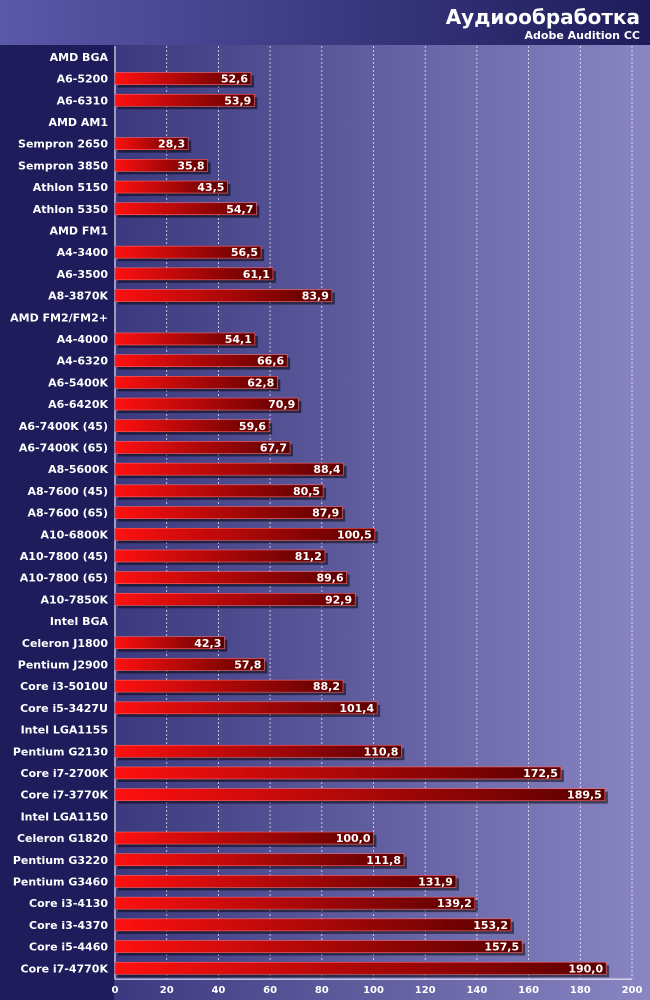 The height and width of the screenshot is (1000, 650). Describe the element at coordinates (65, 816) in the screenshot. I see `group-label: Intel LGA1150` at that location.